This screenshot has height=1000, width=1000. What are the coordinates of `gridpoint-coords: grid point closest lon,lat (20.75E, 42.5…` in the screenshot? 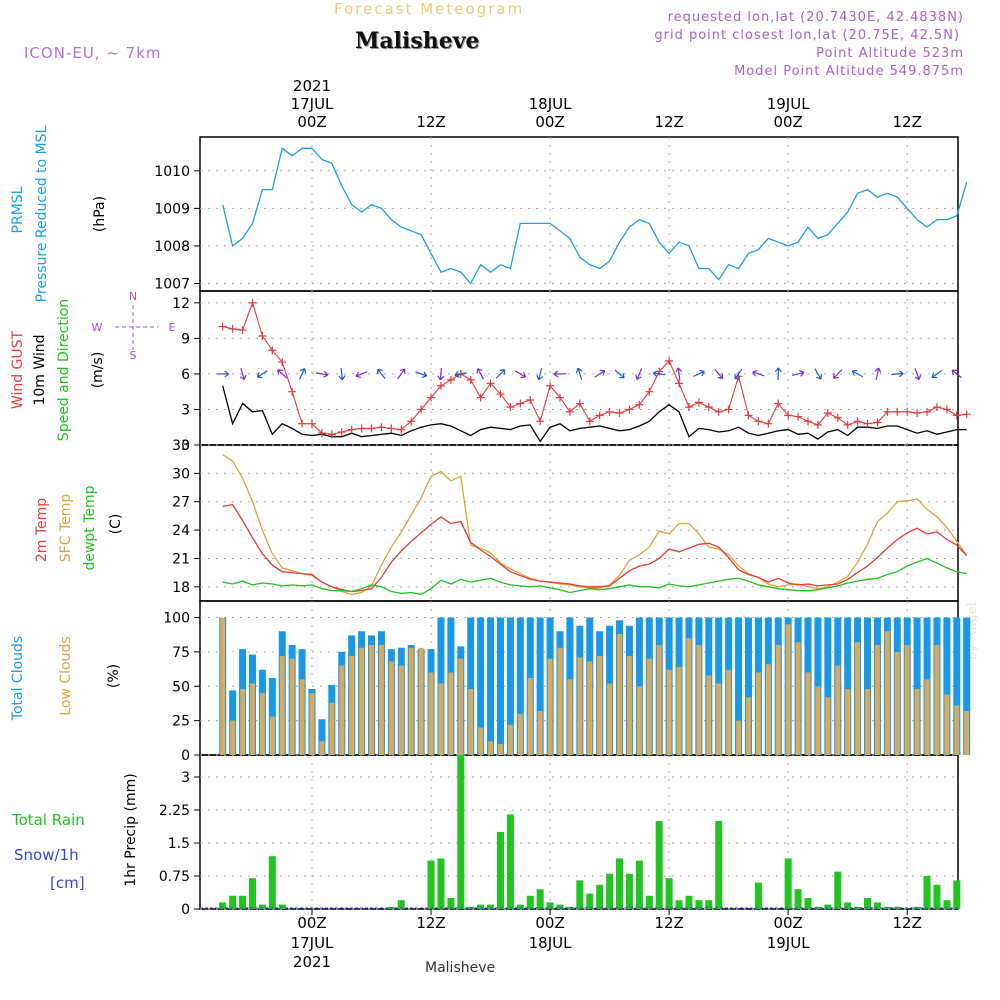 It's located at (807, 35).